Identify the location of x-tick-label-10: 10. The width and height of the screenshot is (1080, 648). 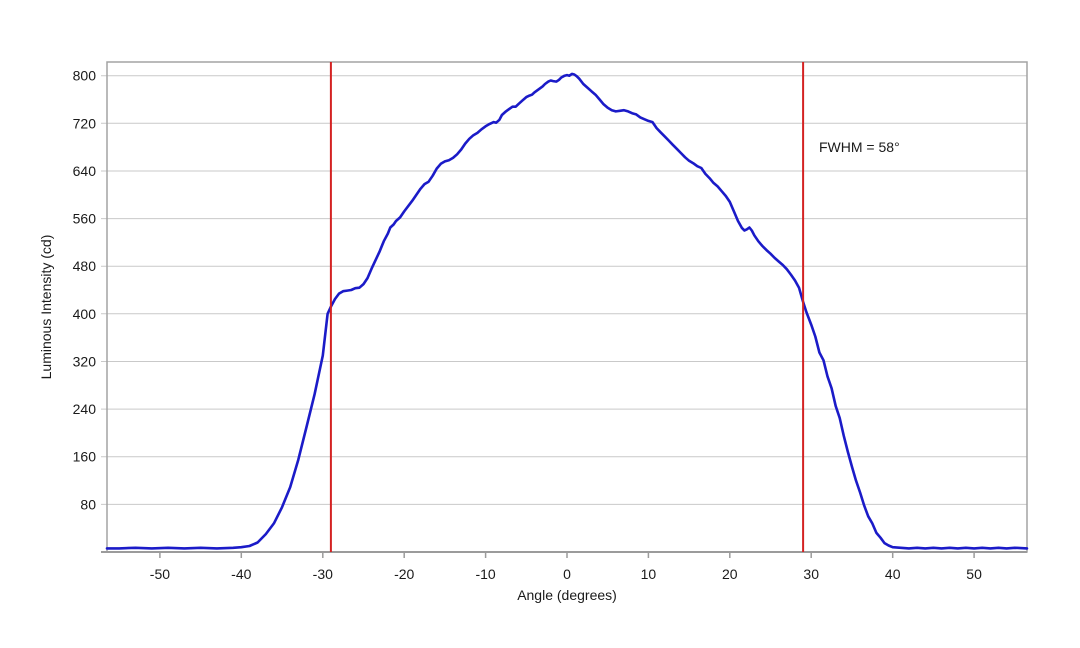
(649, 574).